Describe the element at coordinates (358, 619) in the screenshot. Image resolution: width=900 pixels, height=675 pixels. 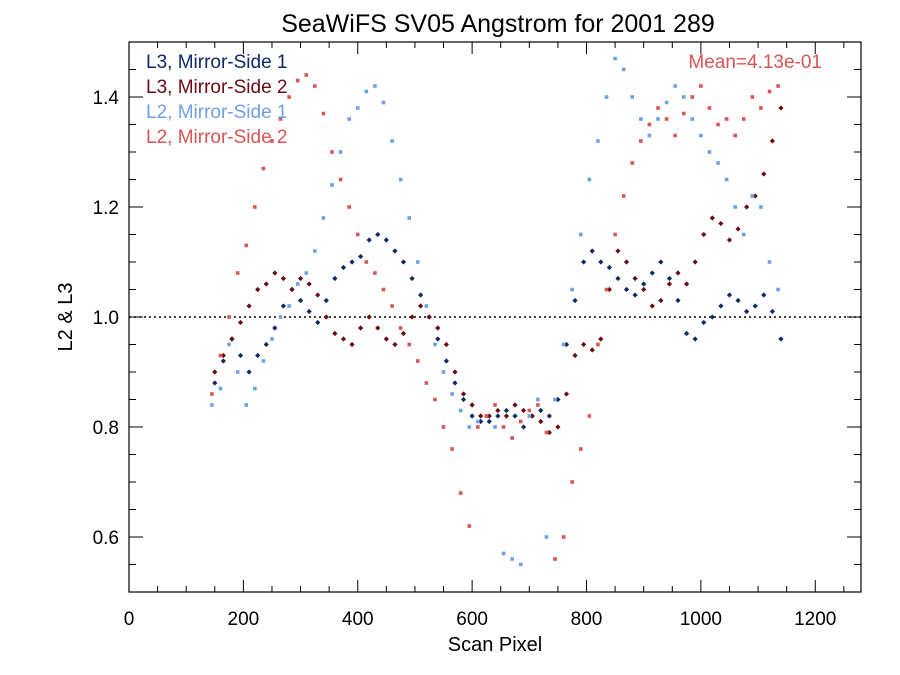
I see `x-tick-label: 400` at that location.